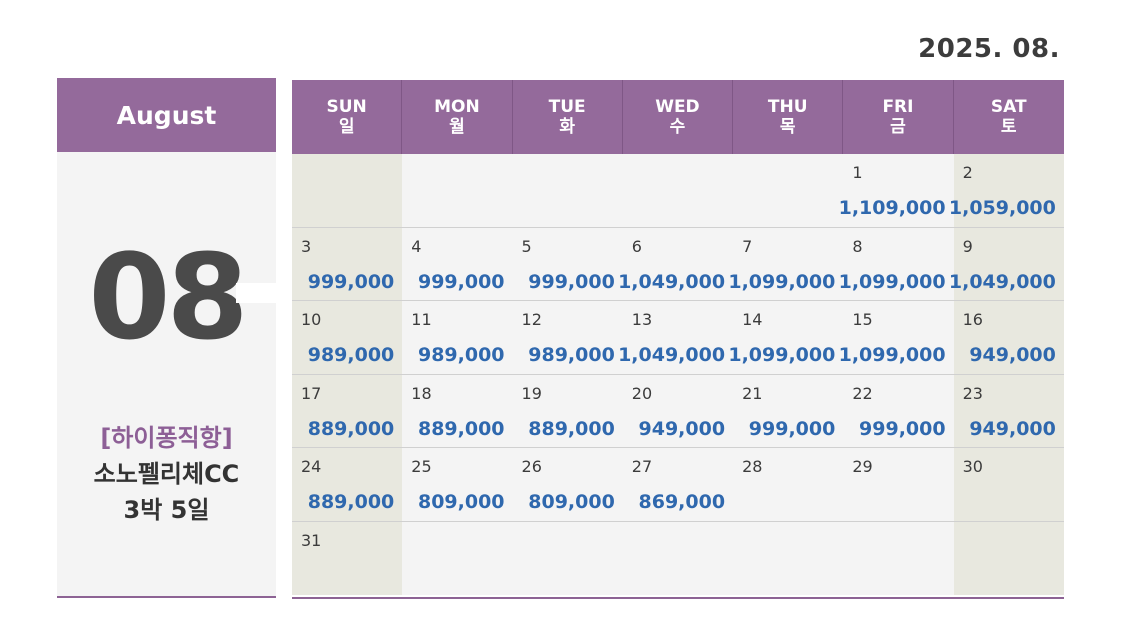 The width and height of the screenshot is (1122, 635). What do you see at coordinates (166, 115) in the screenshot?
I see `month-name-header: August` at bounding box center [166, 115].